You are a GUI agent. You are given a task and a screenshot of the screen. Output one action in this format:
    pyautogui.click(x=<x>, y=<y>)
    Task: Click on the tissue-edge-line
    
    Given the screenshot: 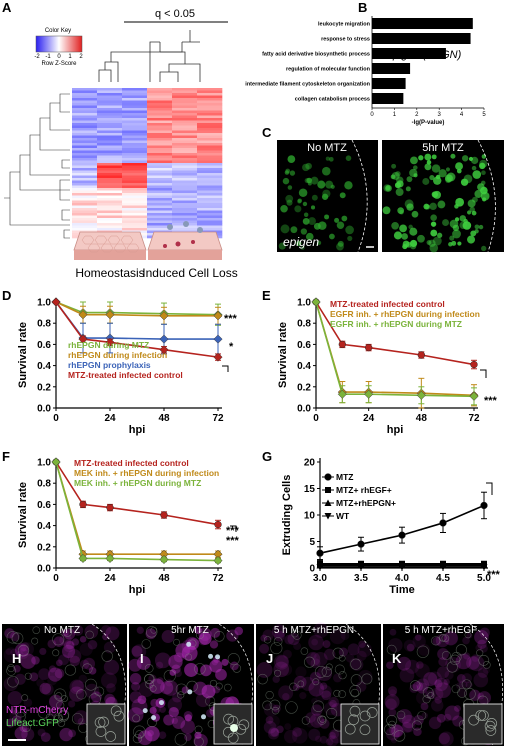 What is the action you would take?
    pyautogui.click(x=359, y=196)
    